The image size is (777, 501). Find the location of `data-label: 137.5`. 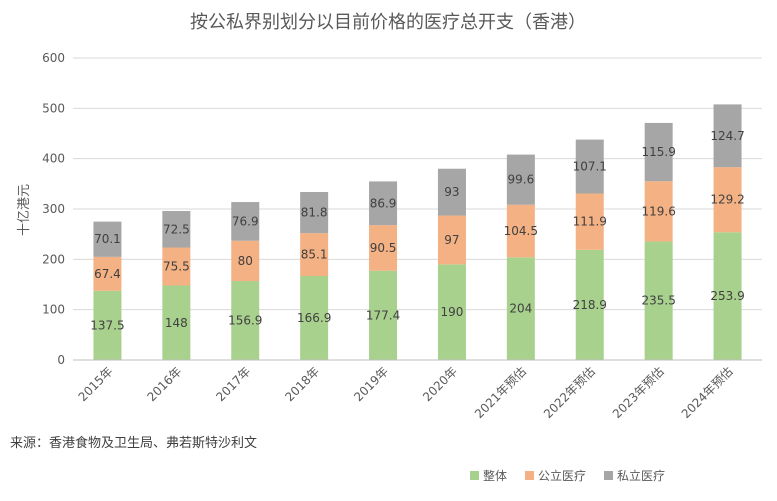

data-label: 137.5 is located at coordinates (107, 325).